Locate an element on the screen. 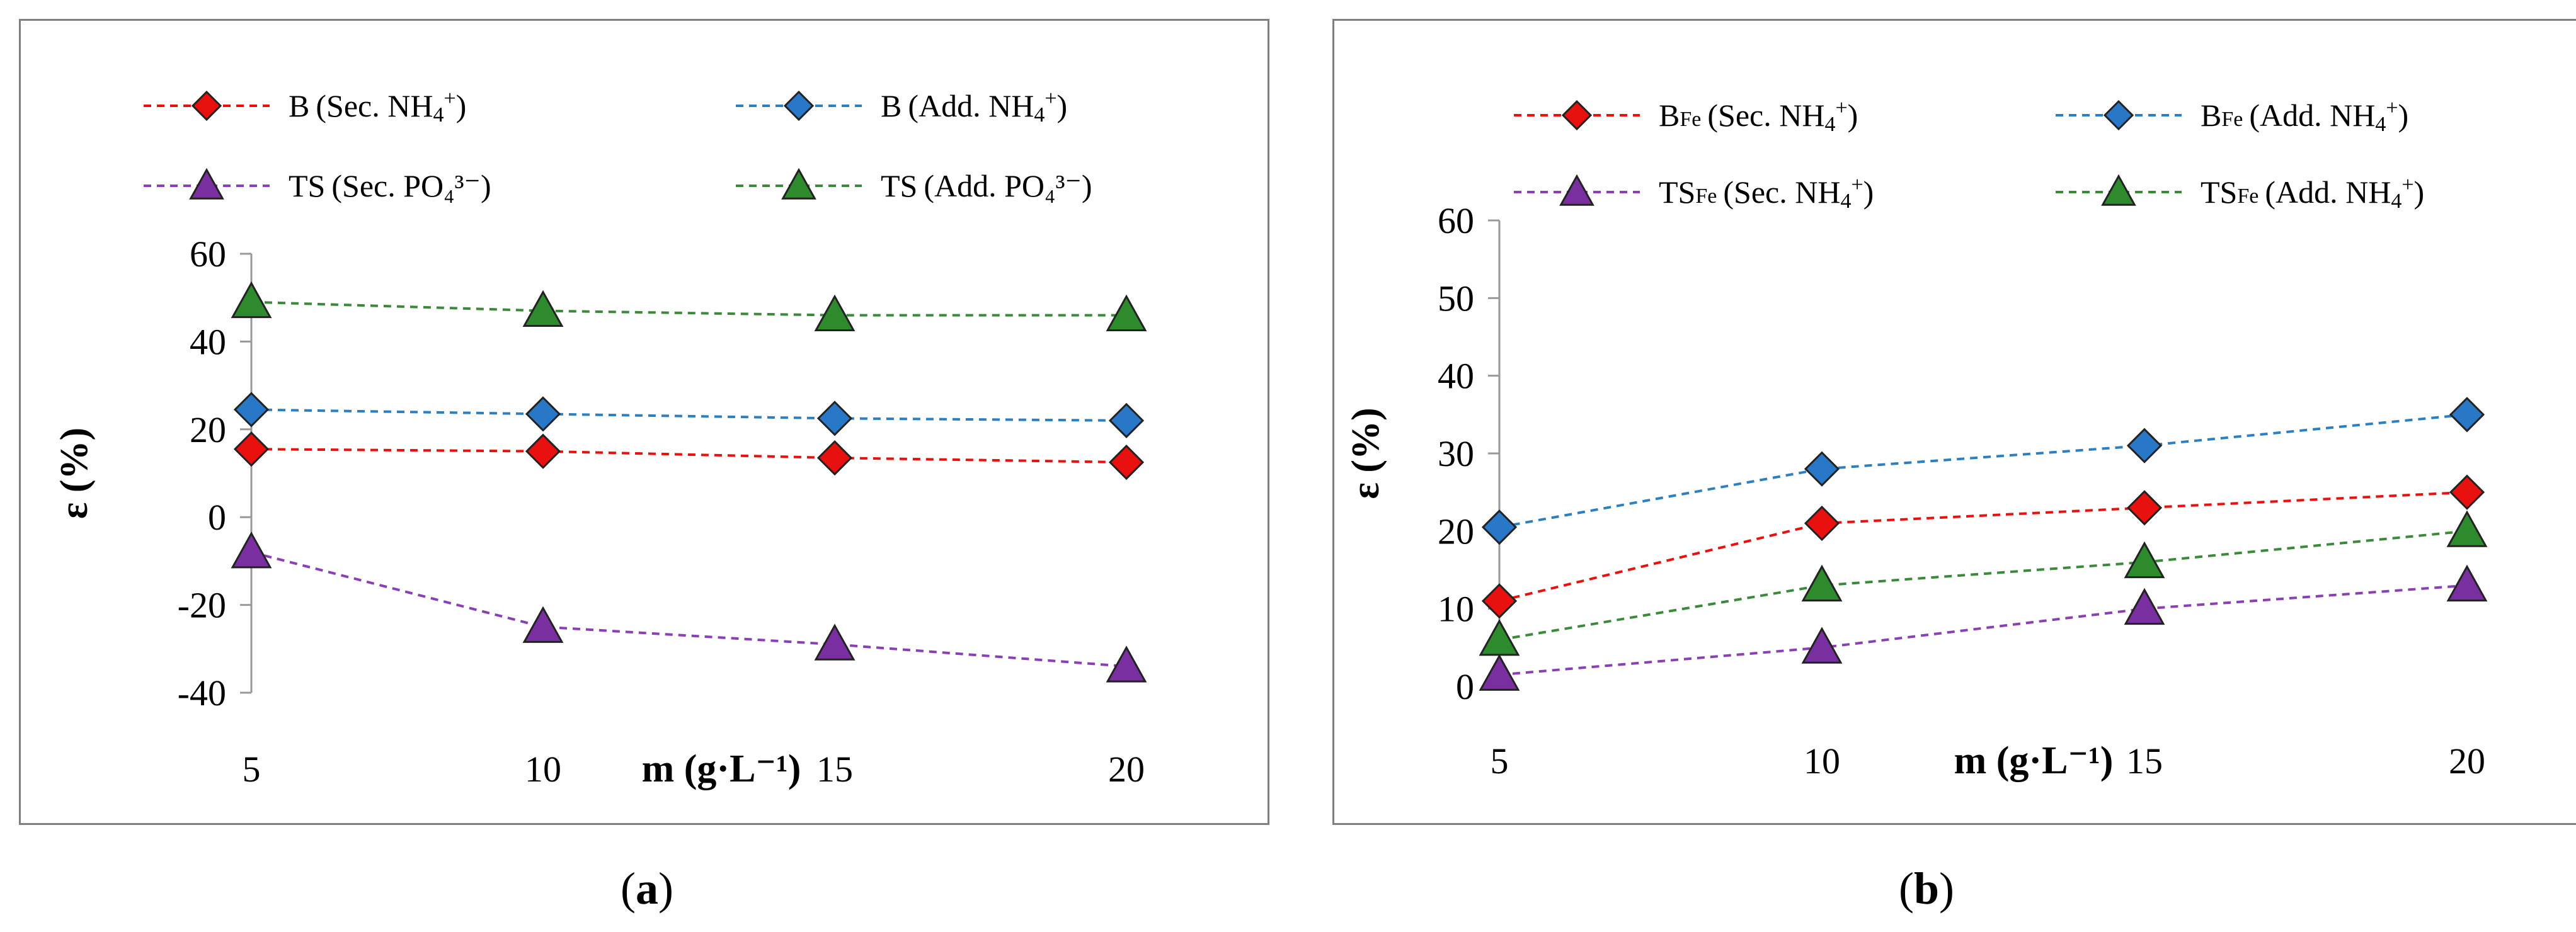 This screenshot has width=2576, height=932. caption-b-letter: b is located at coordinates (1926, 888).